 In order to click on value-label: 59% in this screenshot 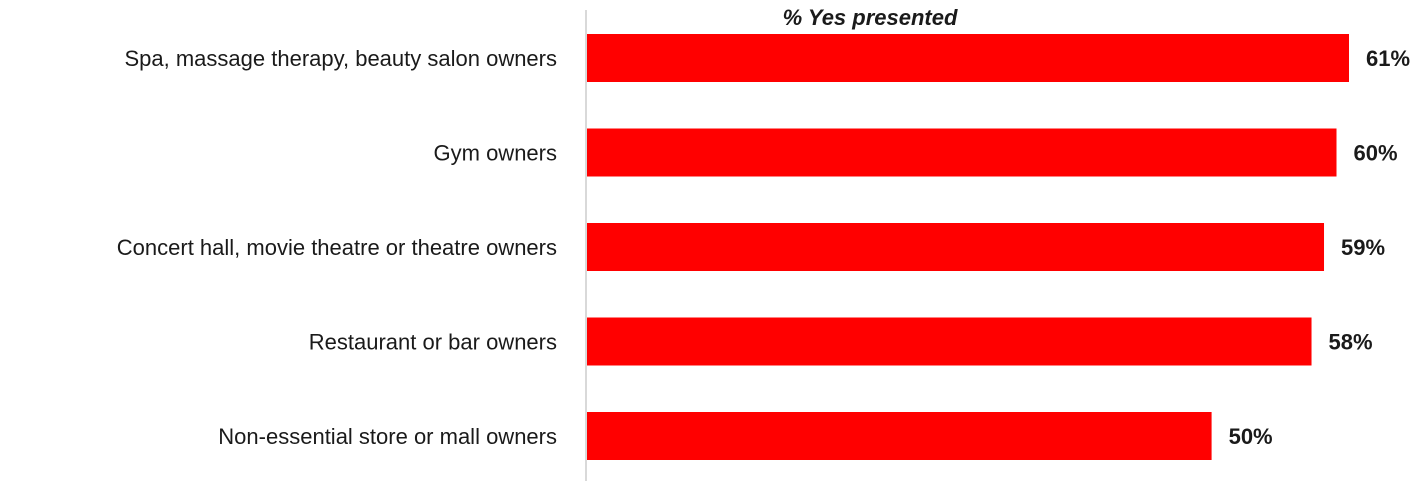, I will do `click(1363, 247)`.